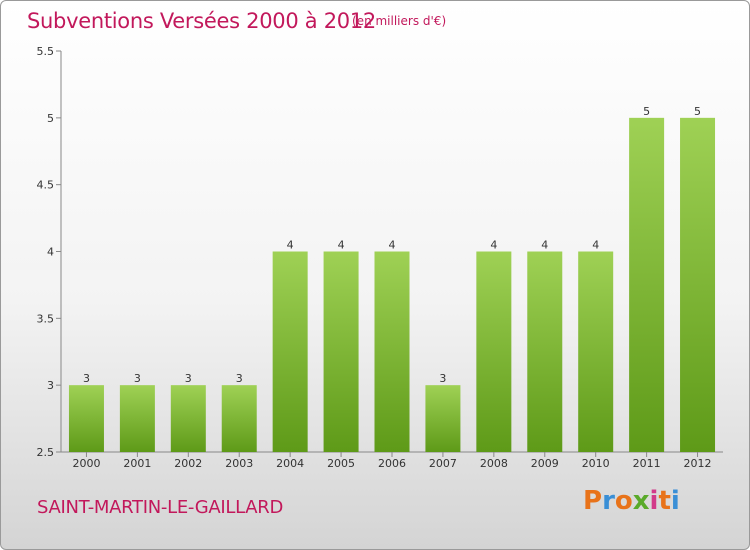  I want to click on y-tick-label: 5, so click(50, 118).